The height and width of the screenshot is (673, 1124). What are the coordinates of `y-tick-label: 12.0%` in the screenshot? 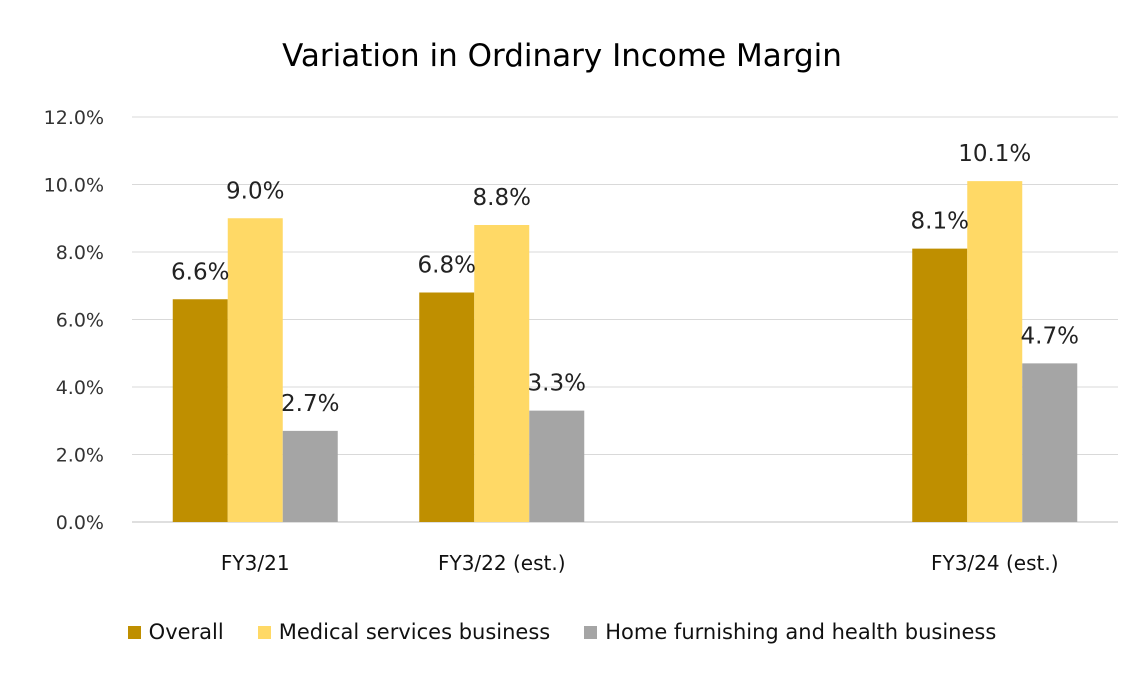 It's located at (74, 118).